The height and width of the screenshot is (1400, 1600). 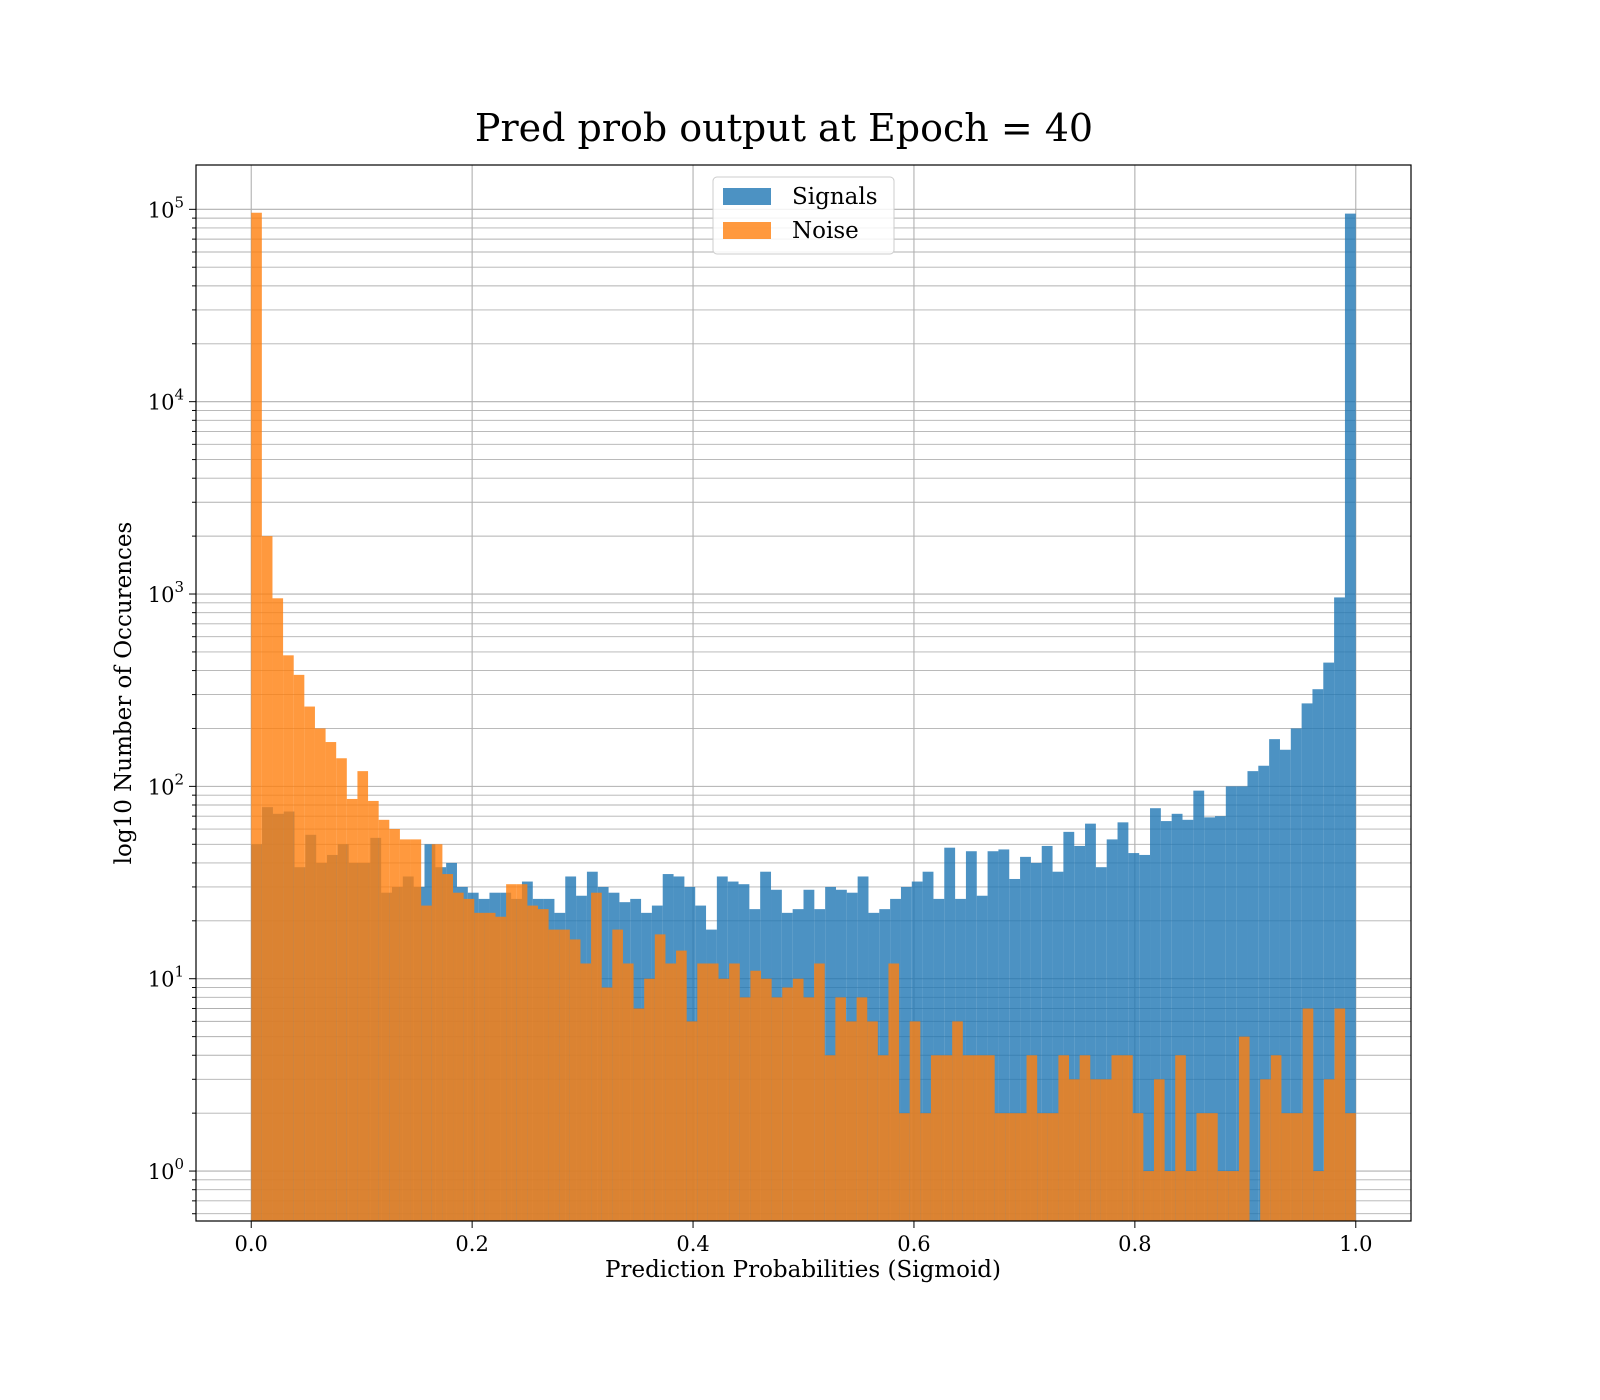 What do you see at coordinates (784, 128) in the screenshot?
I see `chart-title: Pred prob output at Epoch = 40` at bounding box center [784, 128].